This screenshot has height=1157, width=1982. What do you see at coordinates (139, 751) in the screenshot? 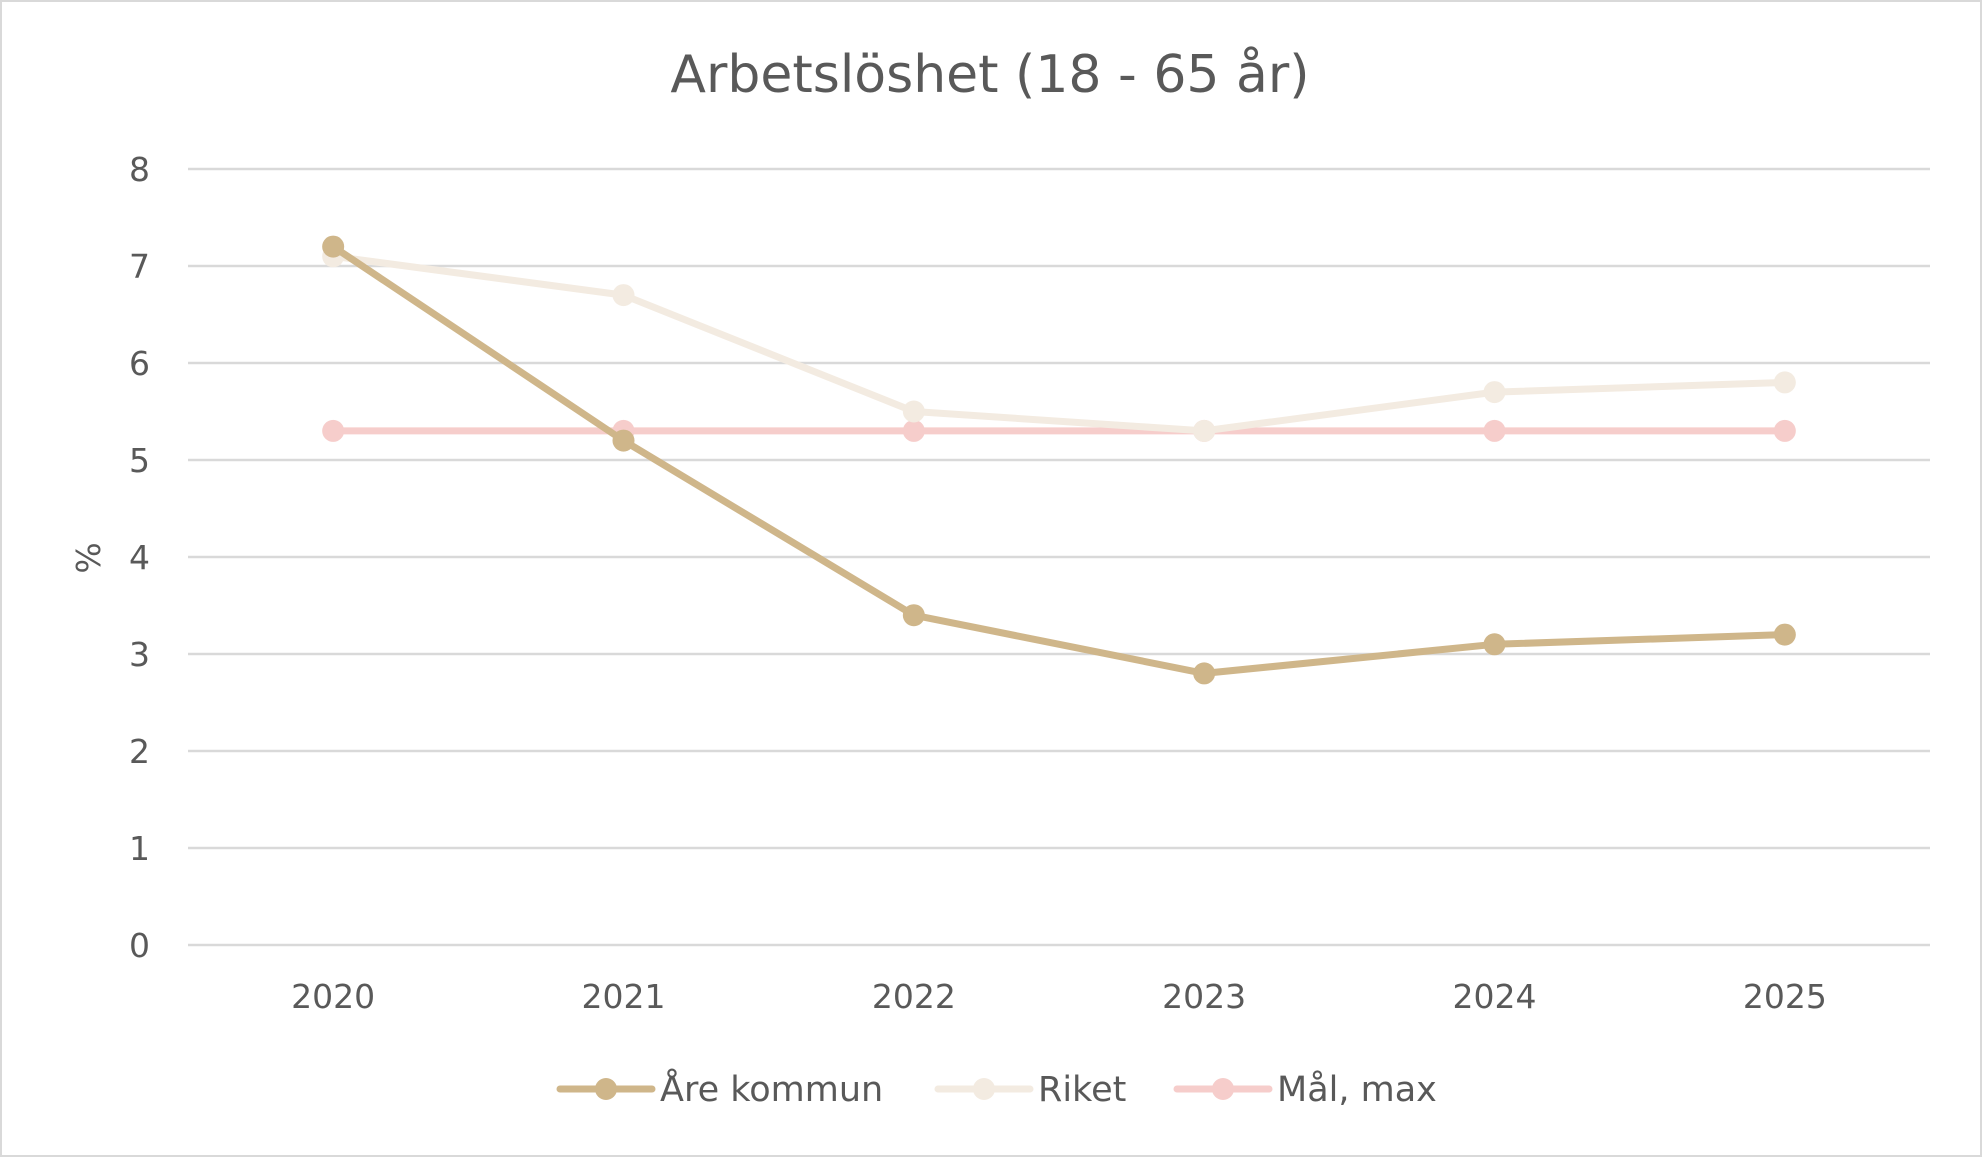
I see `y-tick-label: 2` at bounding box center [139, 751].